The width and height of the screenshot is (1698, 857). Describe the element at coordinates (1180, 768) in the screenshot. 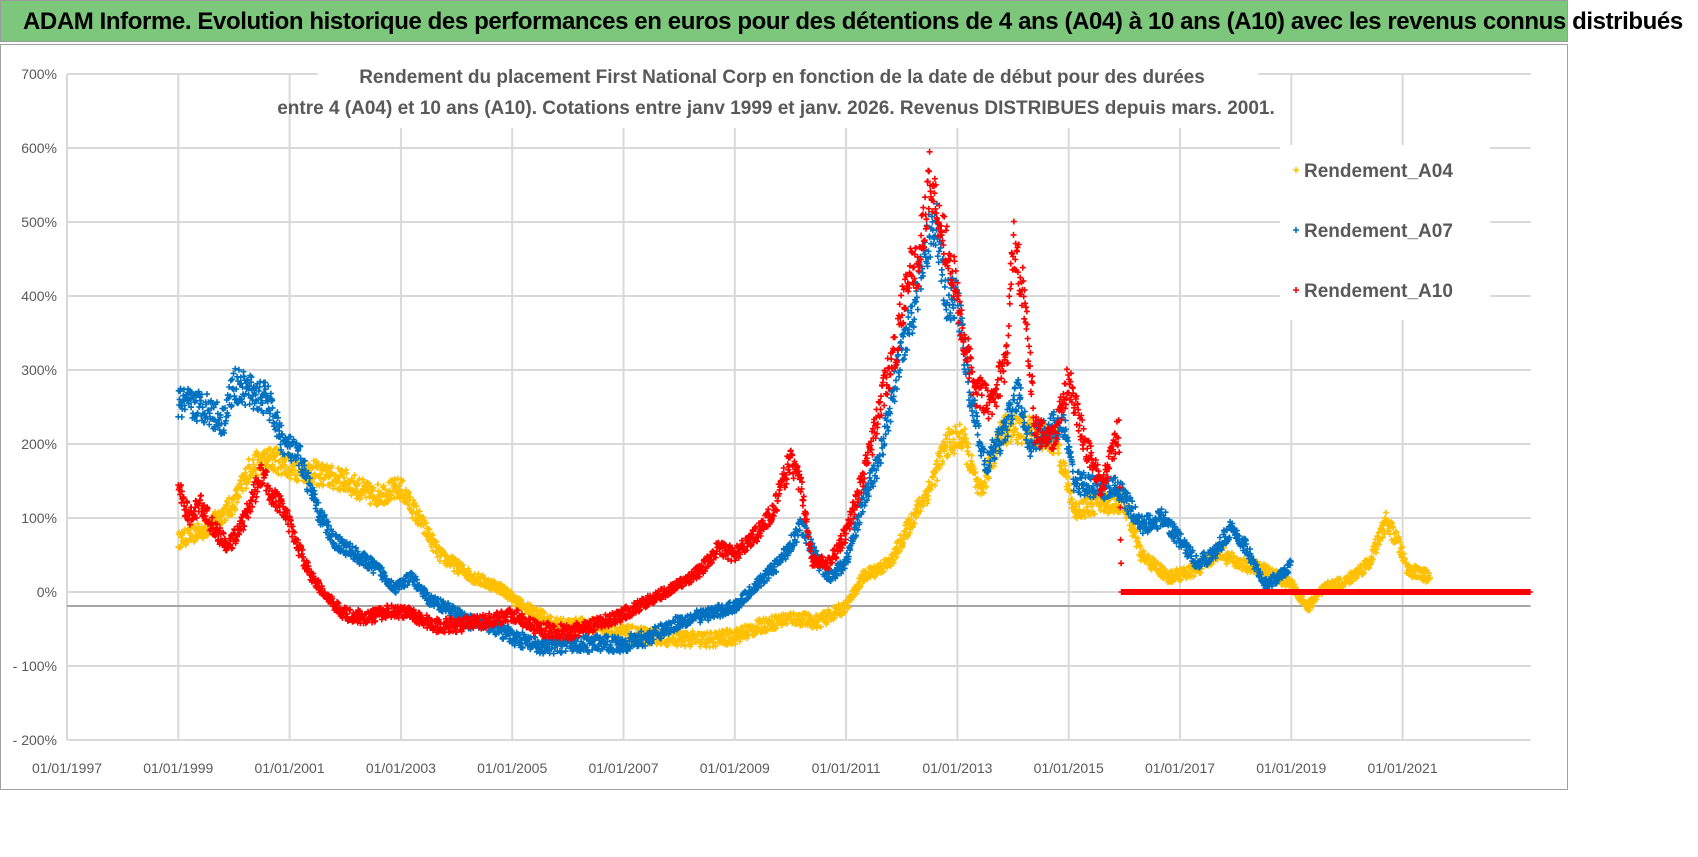

I see `x-tick-label: 01/01/2017` at that location.